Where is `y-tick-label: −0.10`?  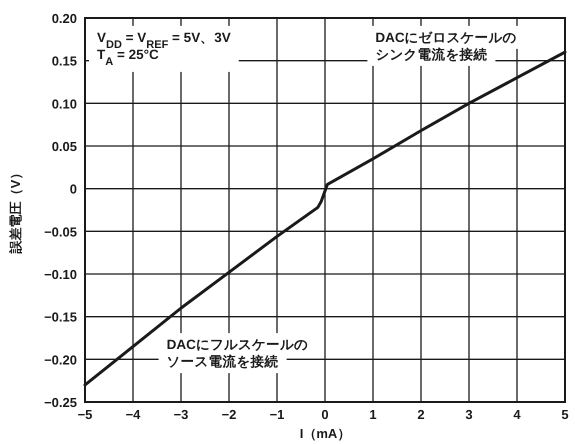
y-tick-label: −0.10 is located at coordinates (60, 274).